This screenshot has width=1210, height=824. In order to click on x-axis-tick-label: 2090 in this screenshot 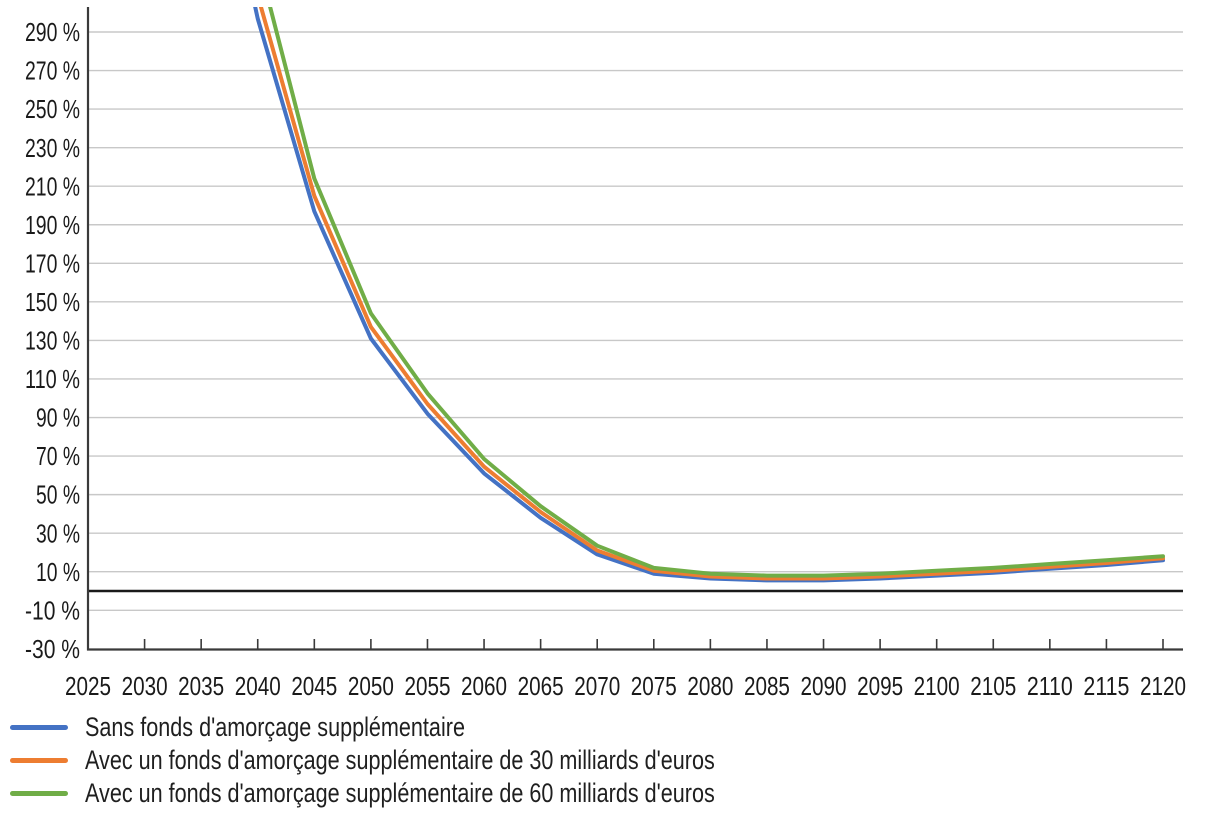, I will do `click(824, 685)`.